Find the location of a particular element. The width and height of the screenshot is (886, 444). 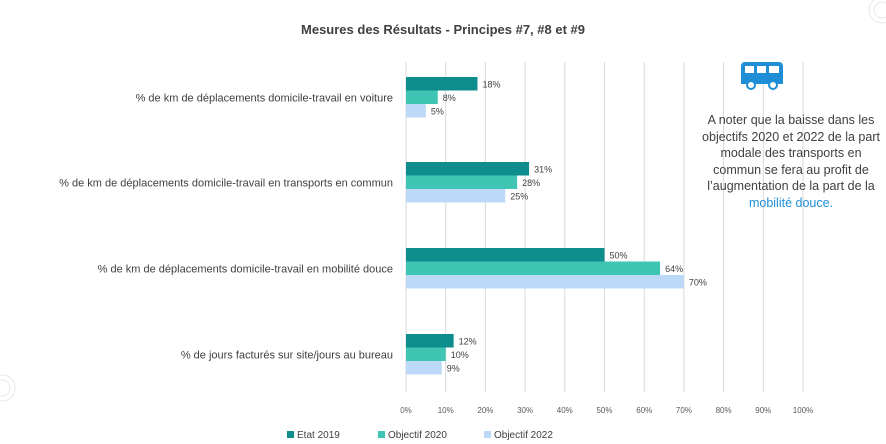

legend-label: Objectif 2020 is located at coordinates (417, 435).